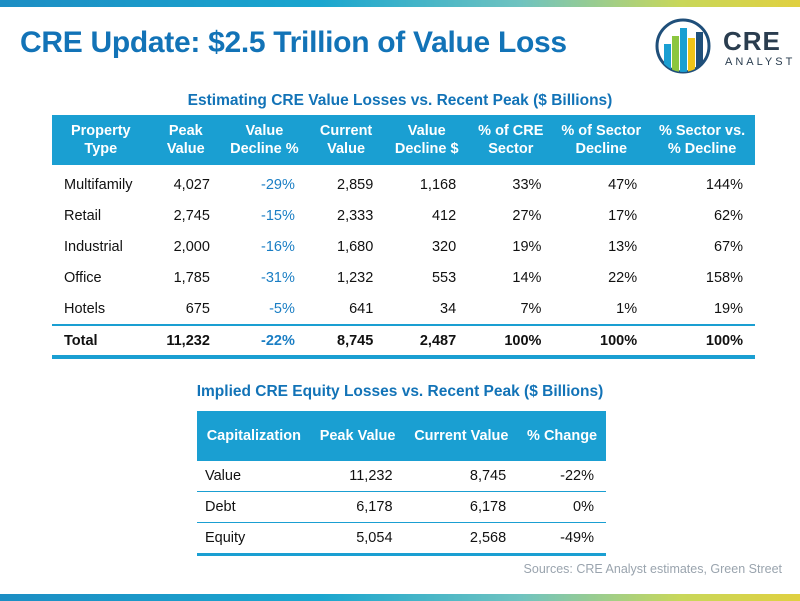  What do you see at coordinates (527, 277) in the screenshot?
I see `table-cell: 14%` at bounding box center [527, 277].